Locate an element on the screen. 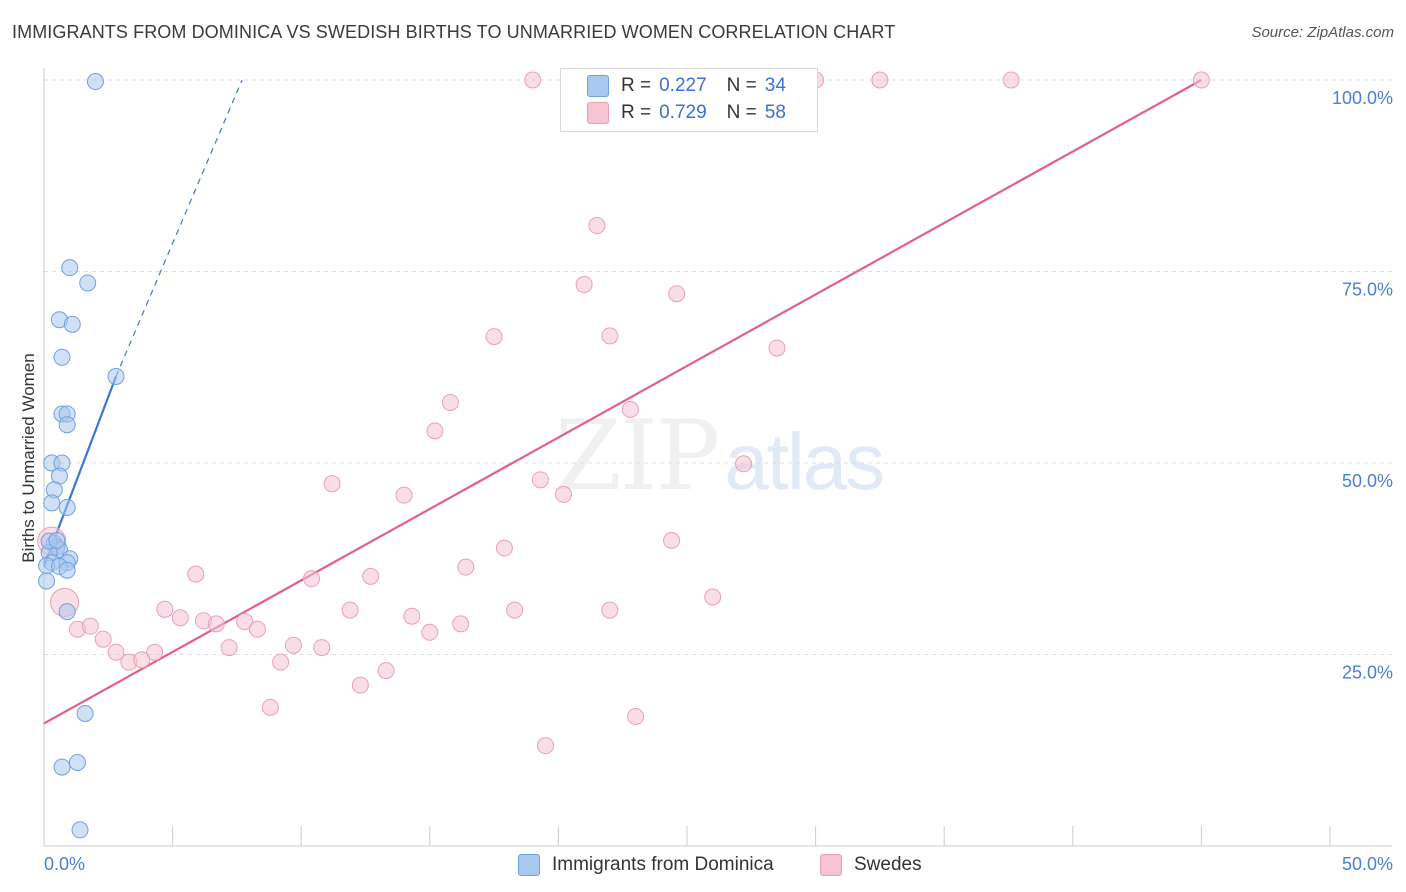 This screenshot has height=892, width=1406. legend-n-value: 34 is located at coordinates (775, 85).